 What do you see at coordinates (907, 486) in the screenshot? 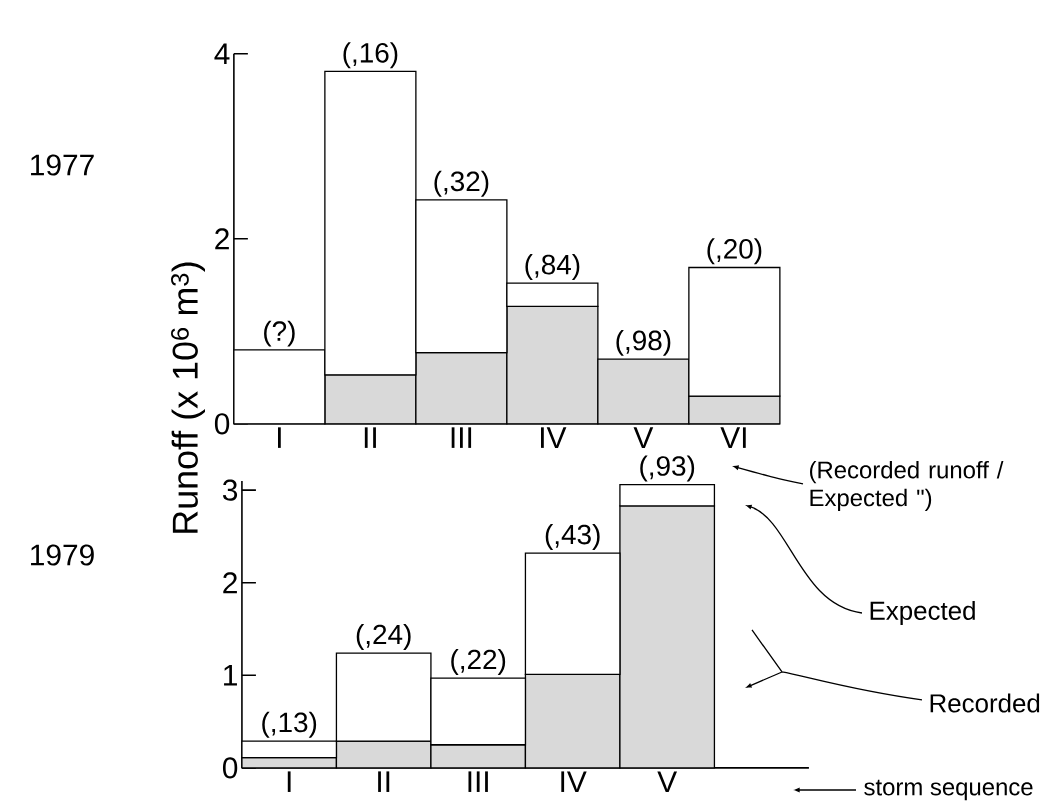
I see `text: (Recorded runoff / Expected ")` at bounding box center [907, 486].